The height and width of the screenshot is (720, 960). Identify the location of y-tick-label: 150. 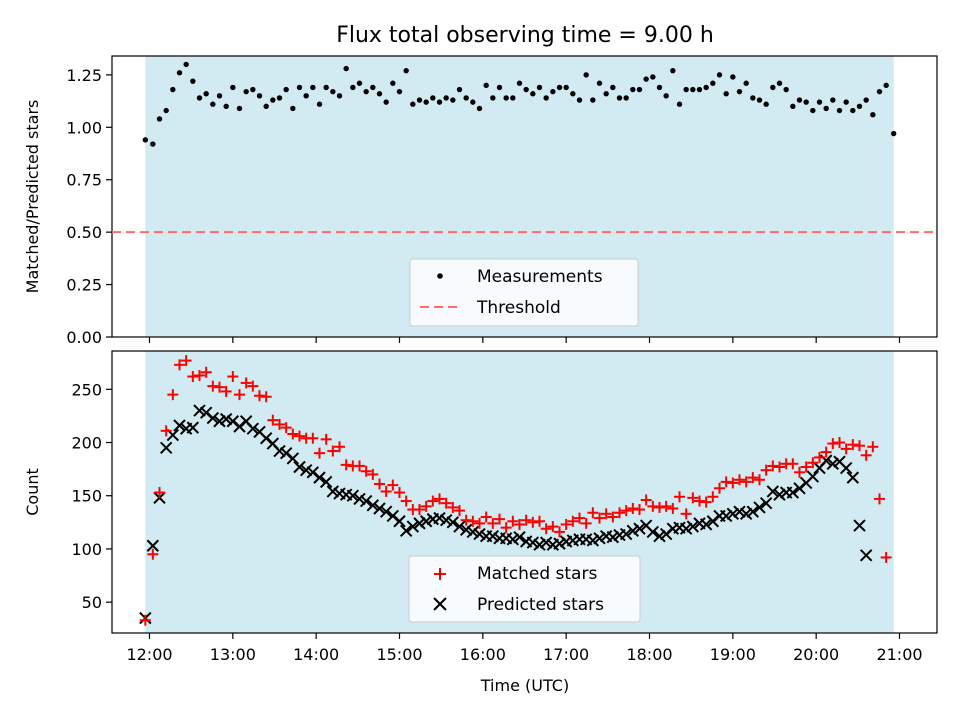
(86, 496).